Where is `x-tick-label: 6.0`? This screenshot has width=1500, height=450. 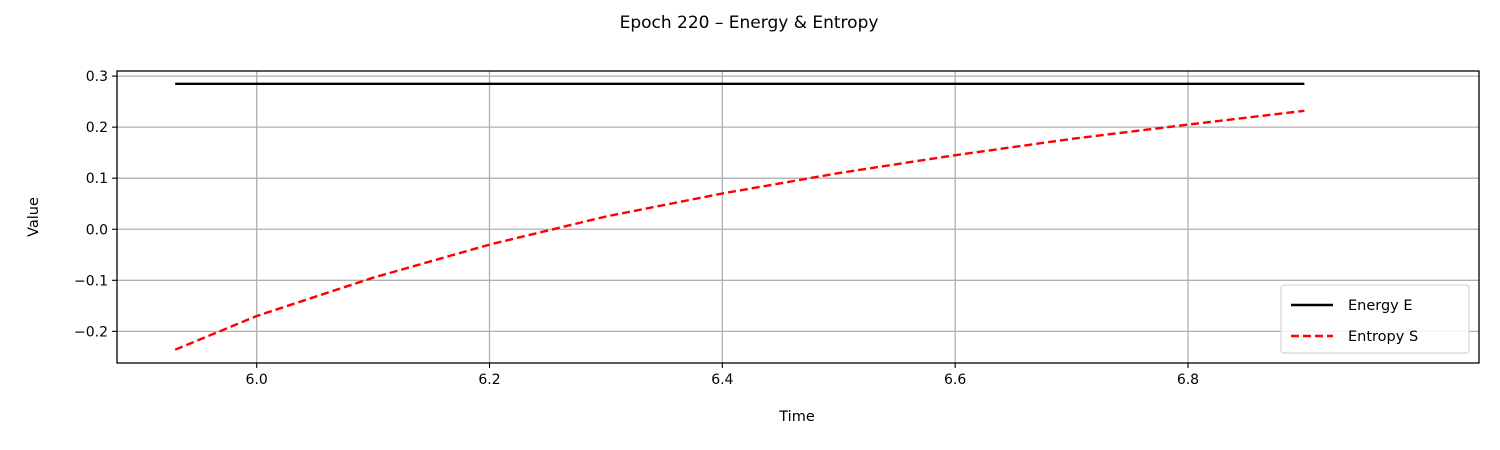 x-tick-label: 6.0 is located at coordinates (257, 380).